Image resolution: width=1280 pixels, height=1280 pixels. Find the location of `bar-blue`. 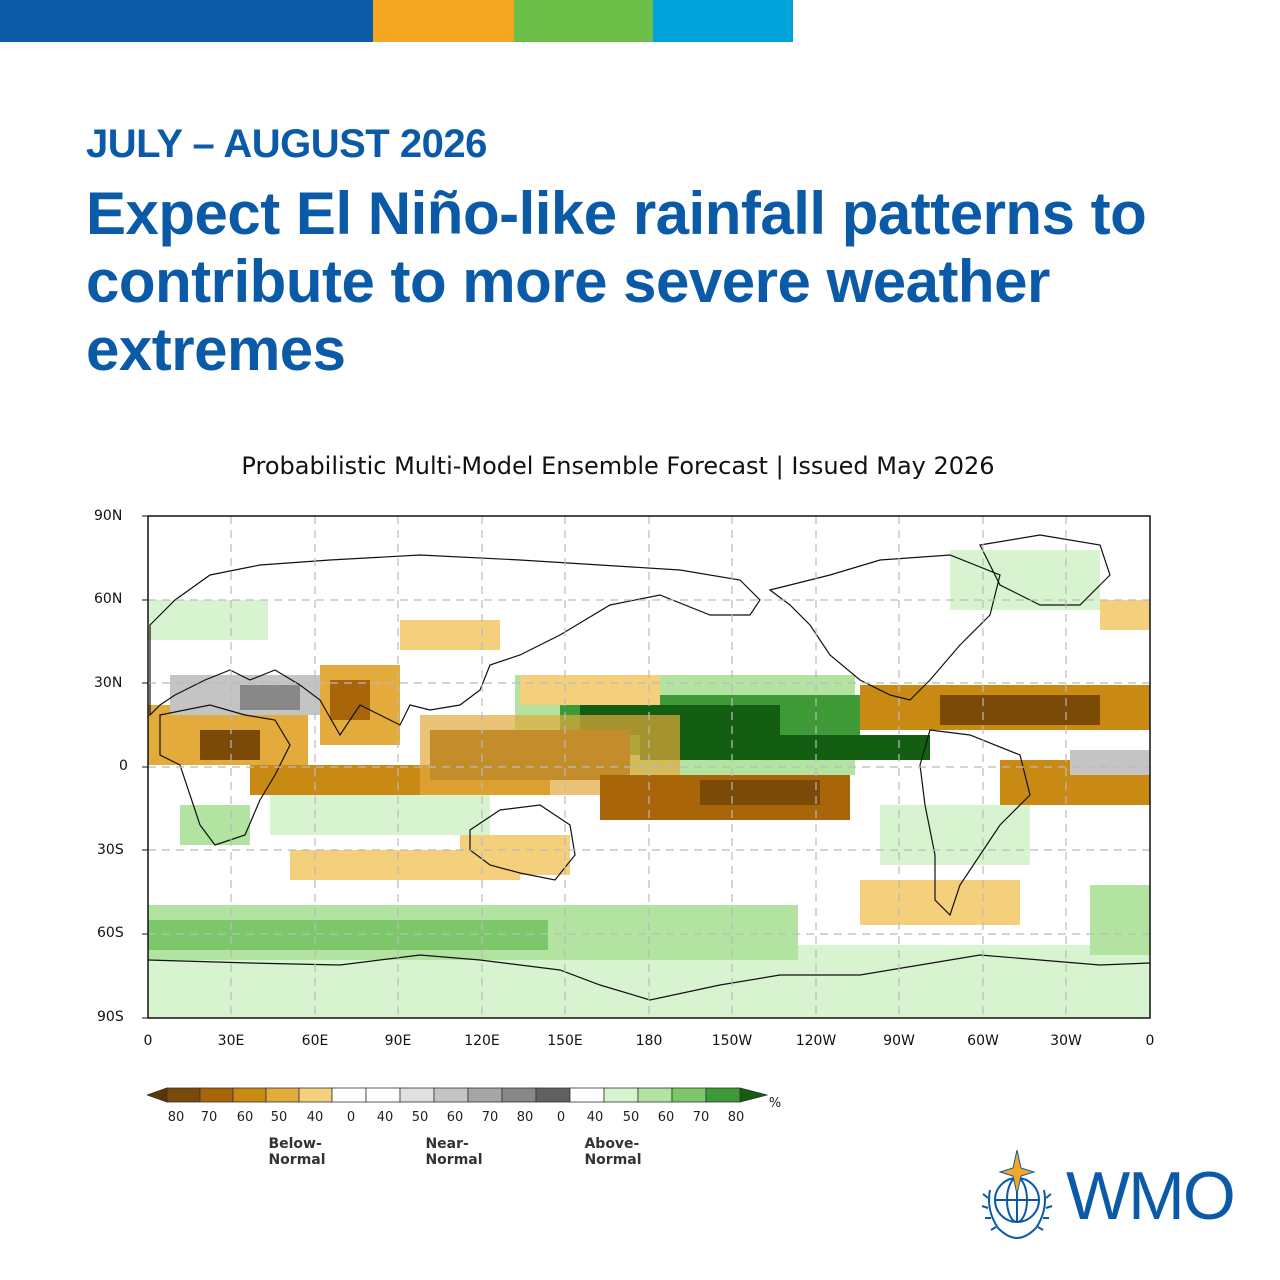

bar-blue is located at coordinates (186, 21).